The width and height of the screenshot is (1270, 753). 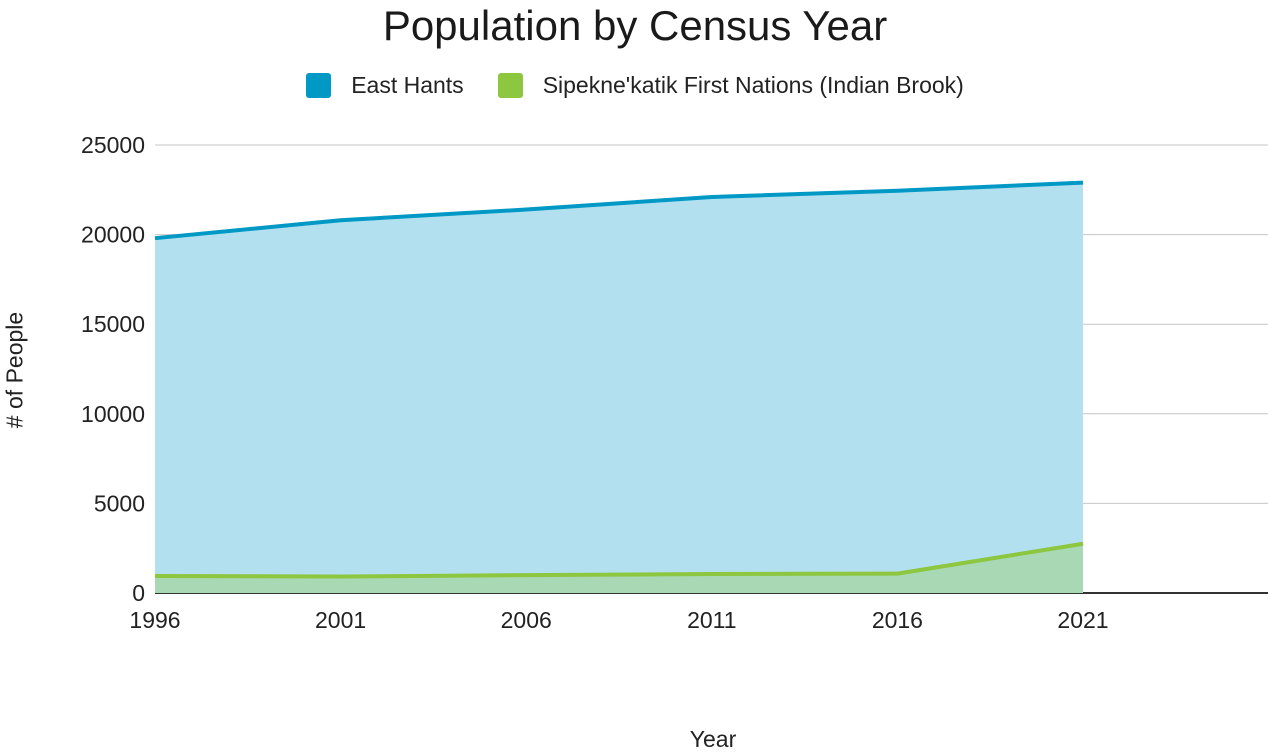 I want to click on x-tick-label-0: 1996, so click(x=154, y=620).